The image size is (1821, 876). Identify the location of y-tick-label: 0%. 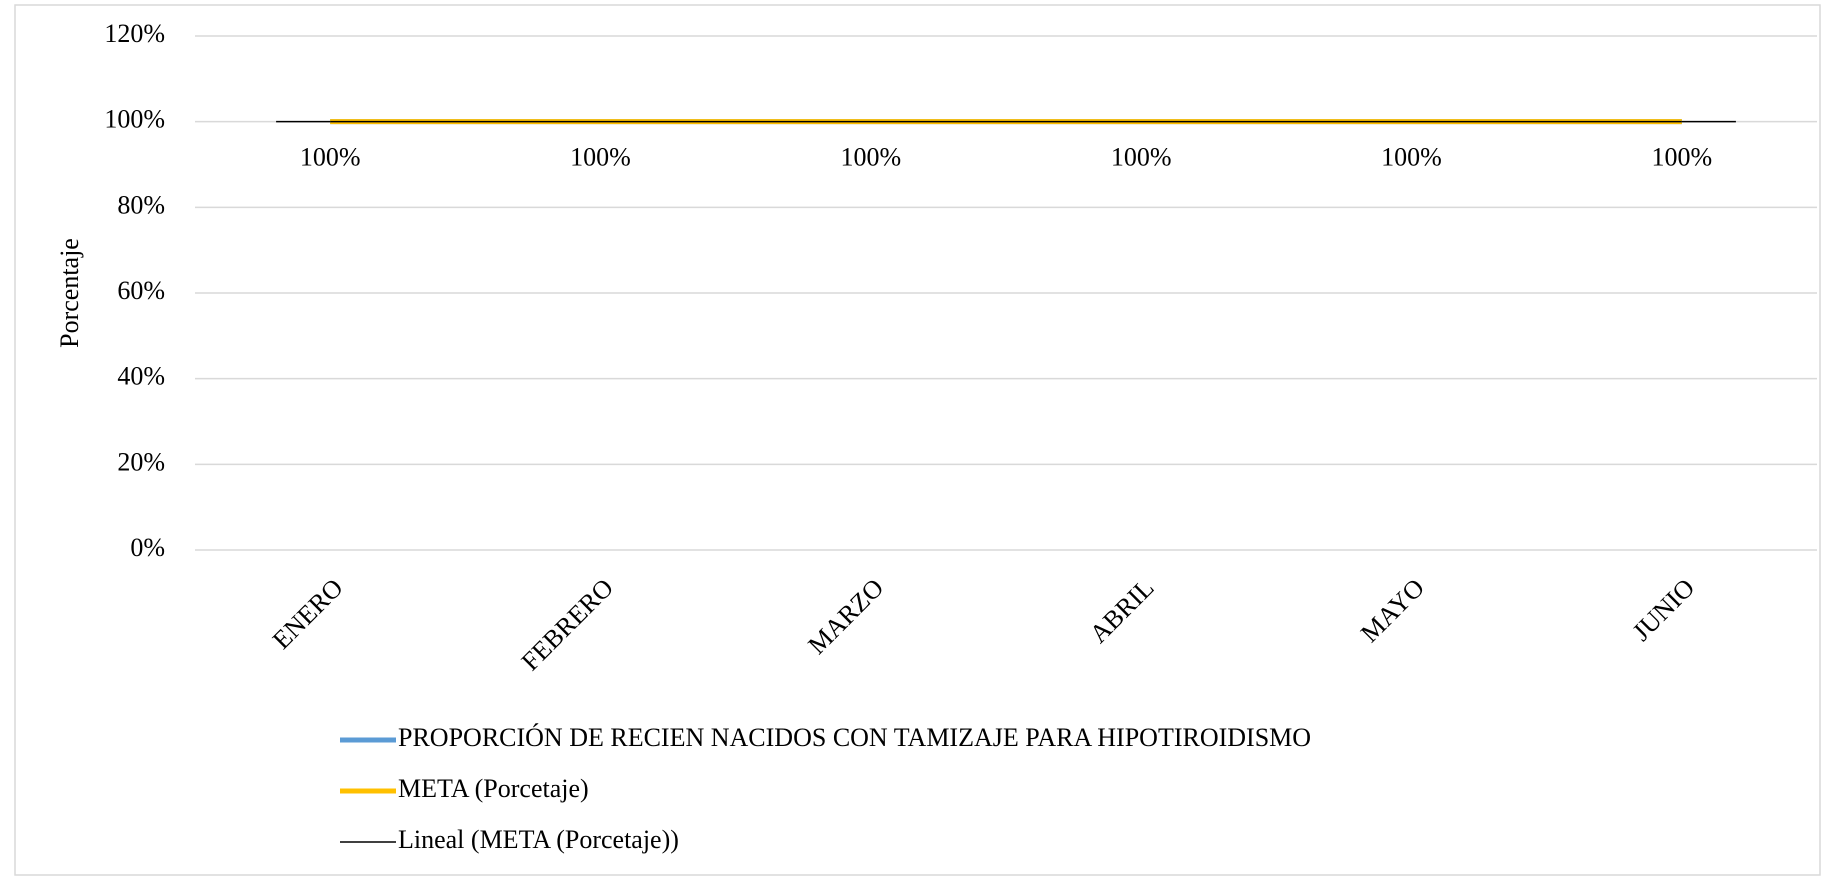
(147, 547).